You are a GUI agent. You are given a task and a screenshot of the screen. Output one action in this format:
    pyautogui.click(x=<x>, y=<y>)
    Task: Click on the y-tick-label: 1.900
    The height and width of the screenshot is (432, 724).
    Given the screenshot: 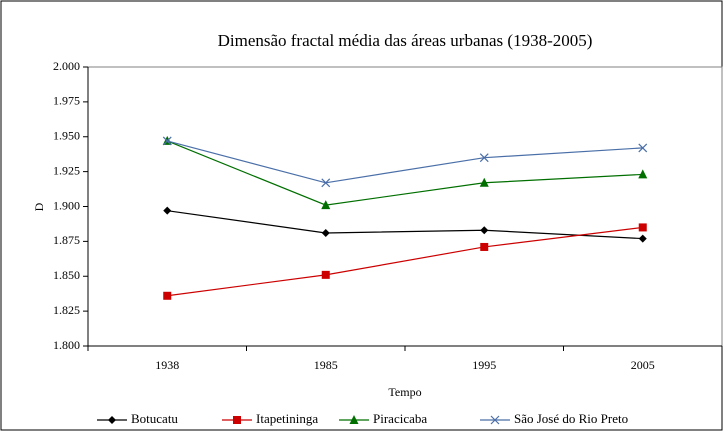 What is the action you would take?
    pyautogui.click(x=66, y=205)
    